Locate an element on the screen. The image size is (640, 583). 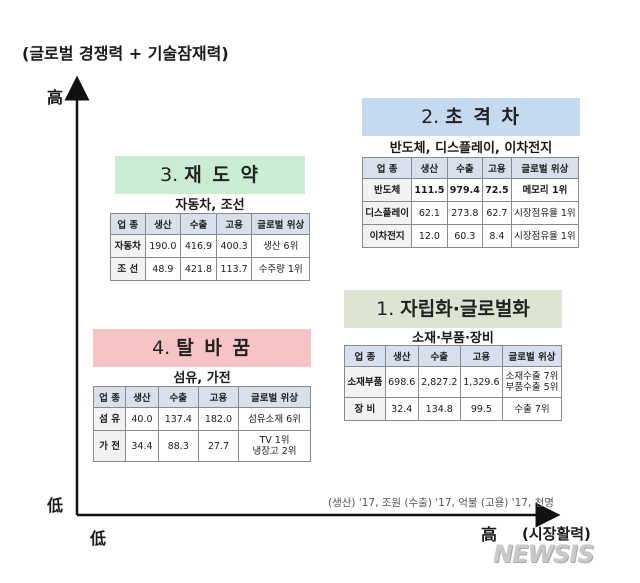
y-axis-title: (글로벌 경쟁력 + 기술잠재력) is located at coordinates (125, 53).